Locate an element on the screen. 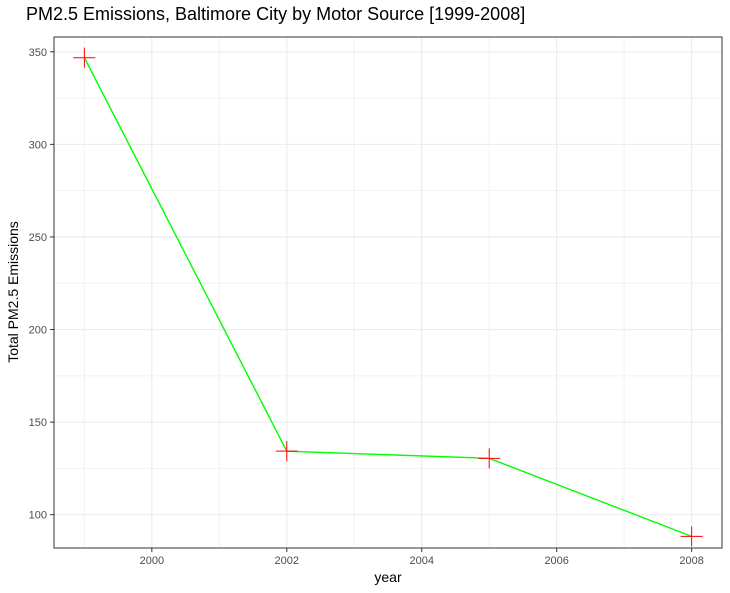 The height and width of the screenshot is (593, 730). y-tick-label: 300 is located at coordinates (38, 145).